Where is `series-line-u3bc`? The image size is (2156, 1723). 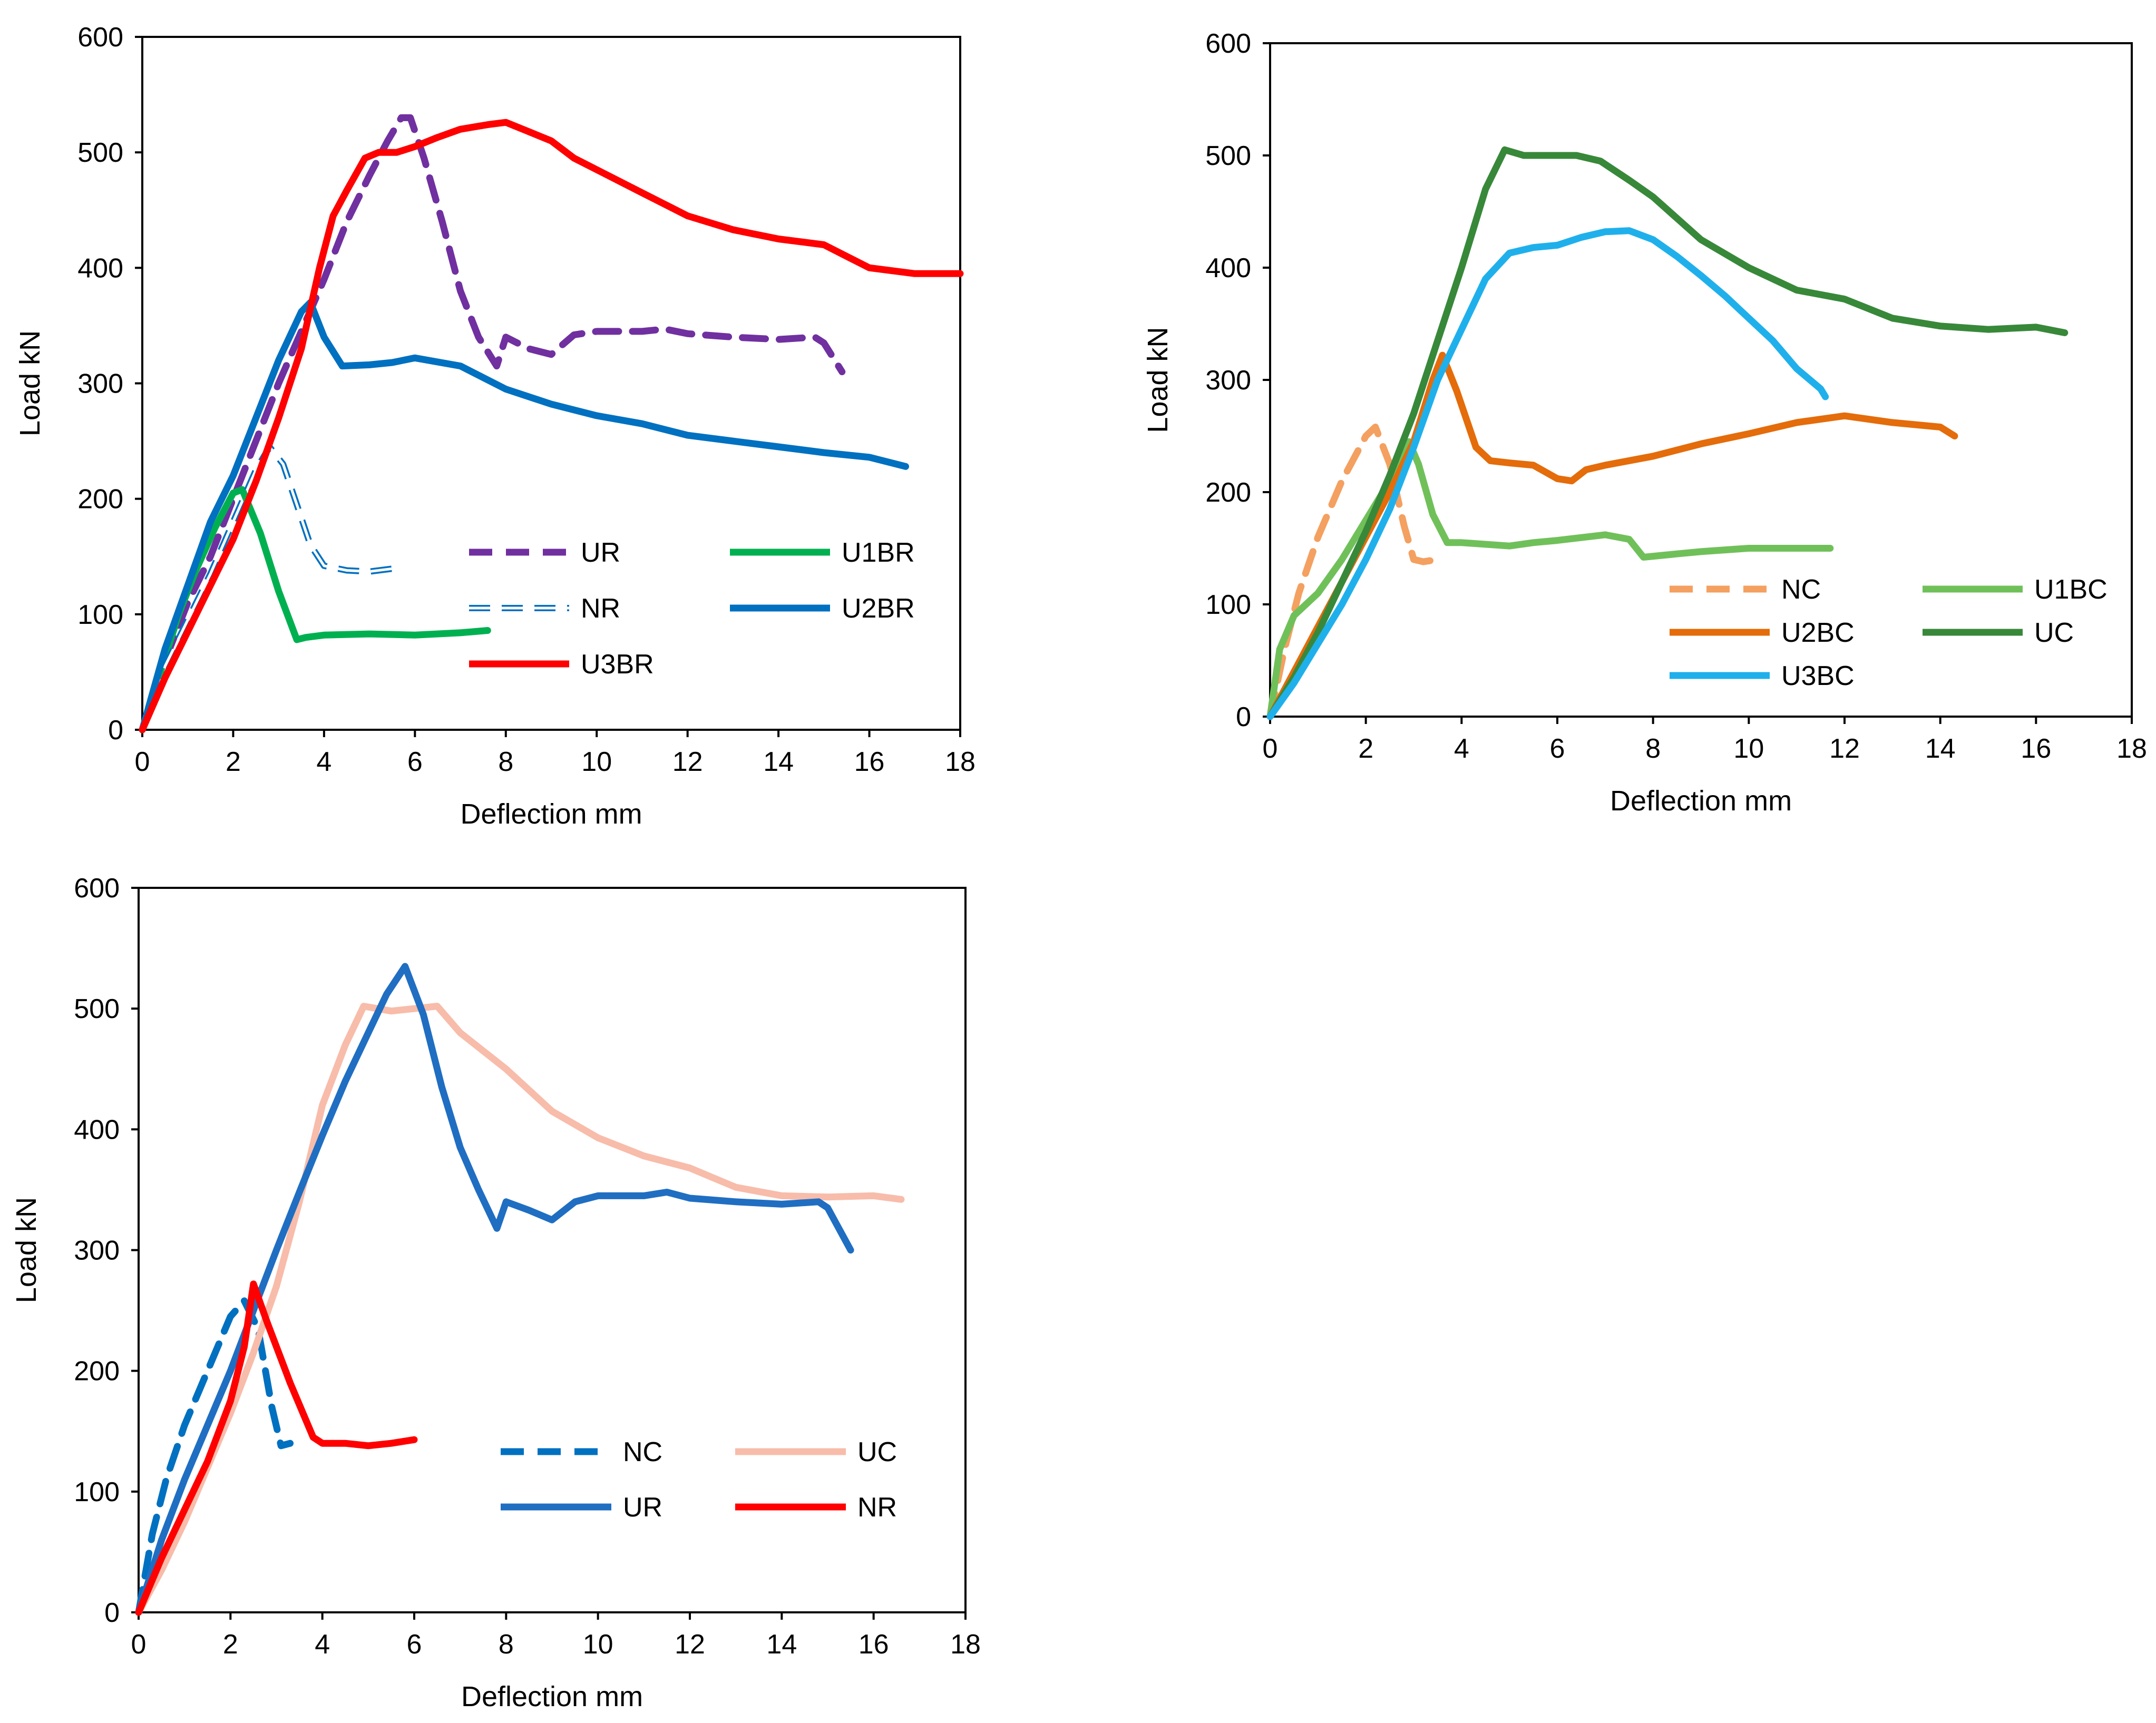 series-line-u3bc is located at coordinates (1547, 473).